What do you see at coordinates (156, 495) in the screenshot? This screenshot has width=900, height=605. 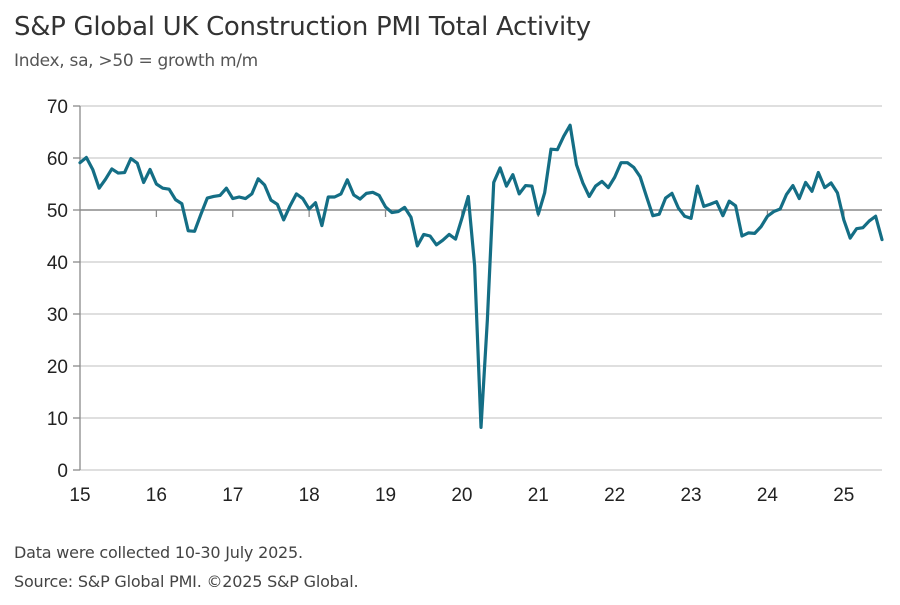 I see `x-tick-label: 16` at bounding box center [156, 495].